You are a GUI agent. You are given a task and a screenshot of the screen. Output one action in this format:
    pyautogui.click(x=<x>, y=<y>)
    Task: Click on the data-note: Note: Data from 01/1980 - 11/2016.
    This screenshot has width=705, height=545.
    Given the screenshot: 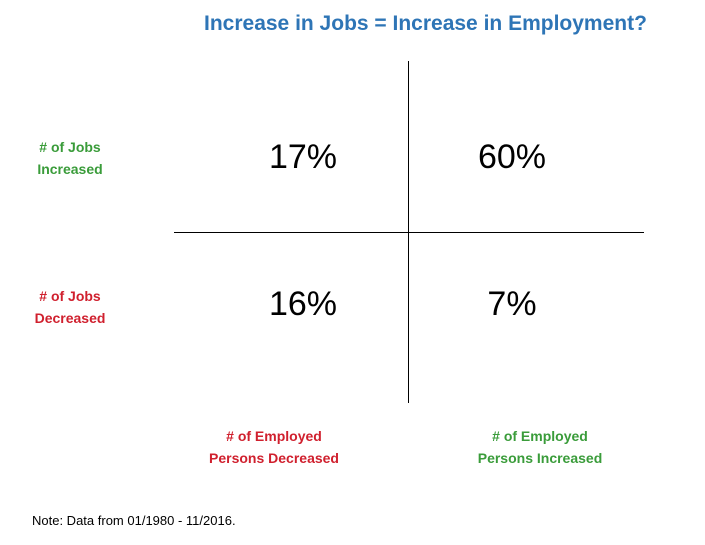 What is the action you would take?
    pyautogui.click(x=134, y=520)
    